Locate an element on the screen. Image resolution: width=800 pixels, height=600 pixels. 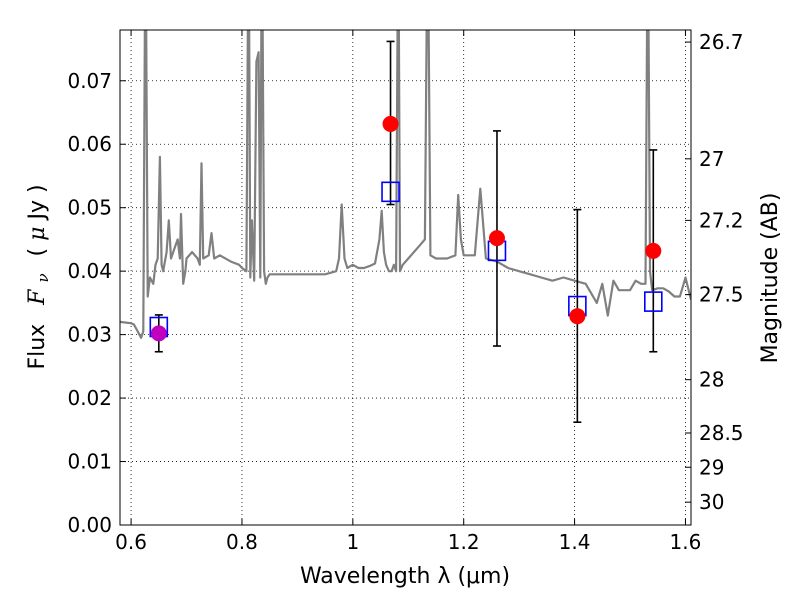
x-tick-label: 0.6 is located at coordinates (131, 542).